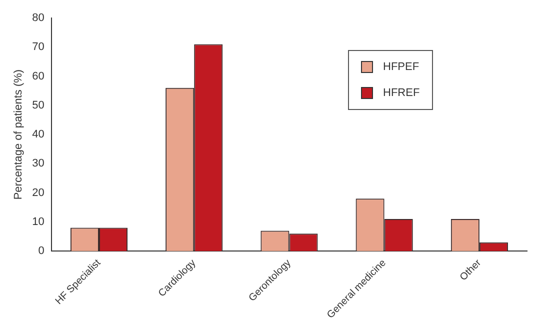  What do you see at coordinates (38, 164) in the screenshot?
I see `y-tick-label: 30` at bounding box center [38, 164].